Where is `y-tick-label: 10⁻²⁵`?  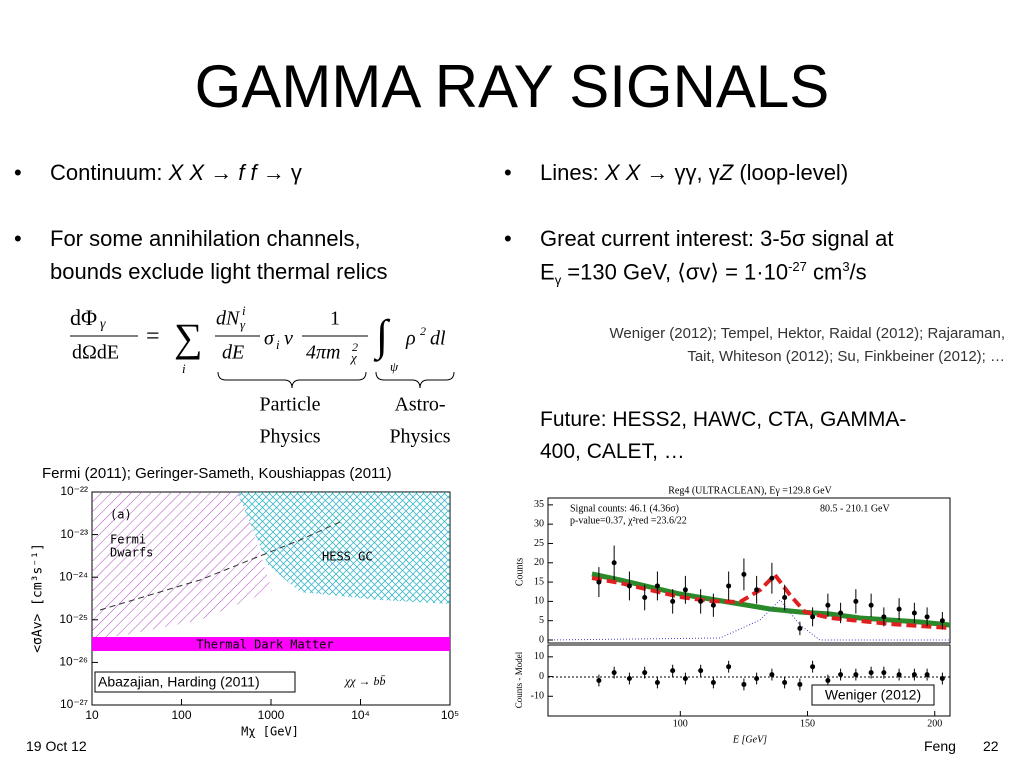 y-tick-label: 10⁻²⁵ is located at coordinates (73, 619).